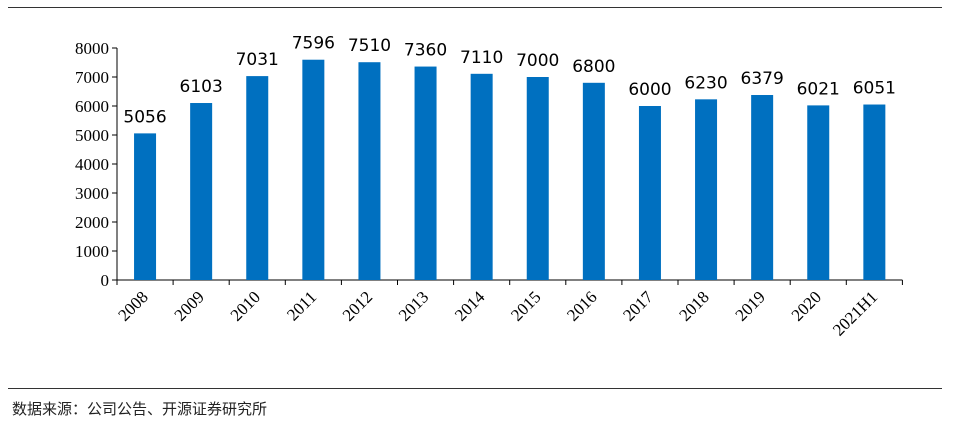  What do you see at coordinates (470, 306) in the screenshot?
I see `x-tick-label: 2014` at bounding box center [470, 306].